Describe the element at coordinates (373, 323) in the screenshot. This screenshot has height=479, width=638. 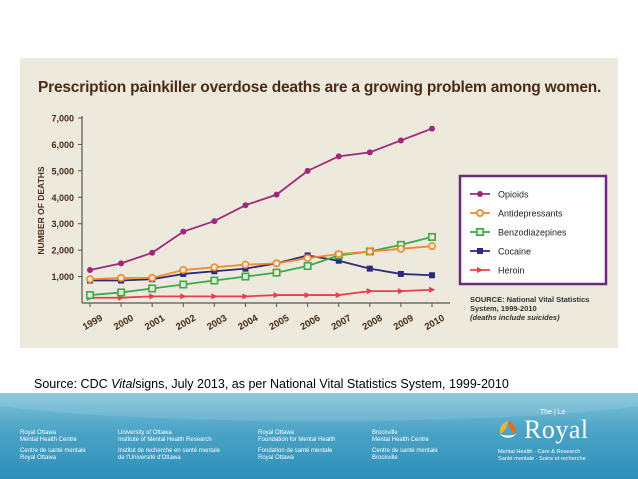
I see `x-tick-label: 2008` at that location.